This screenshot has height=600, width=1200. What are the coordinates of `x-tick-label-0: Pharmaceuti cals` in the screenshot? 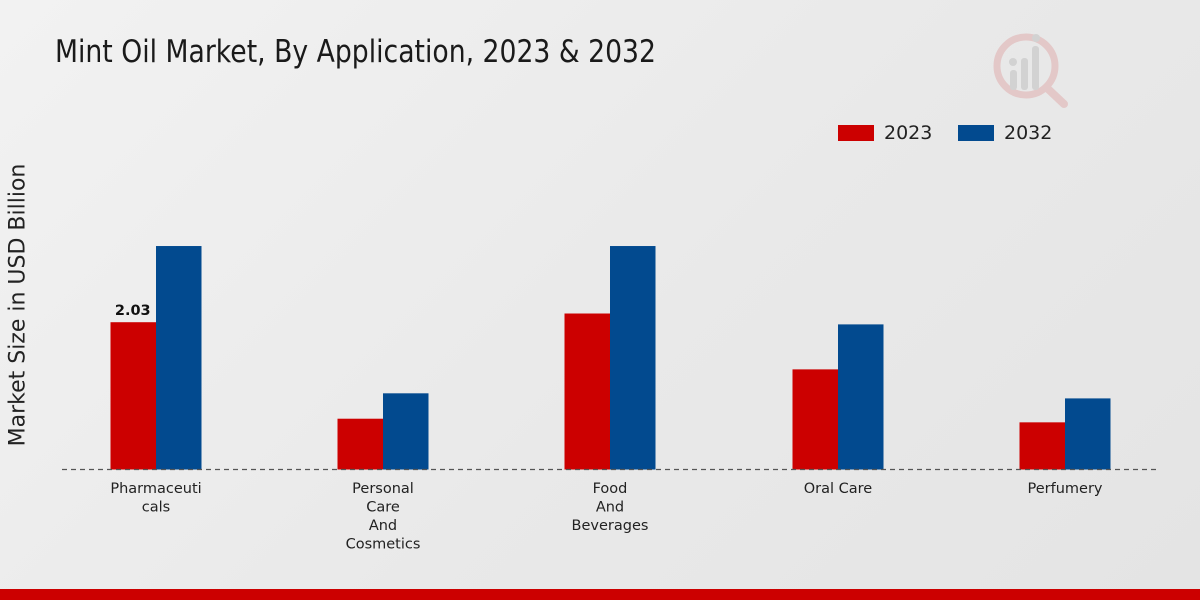 It's located at (155, 498).